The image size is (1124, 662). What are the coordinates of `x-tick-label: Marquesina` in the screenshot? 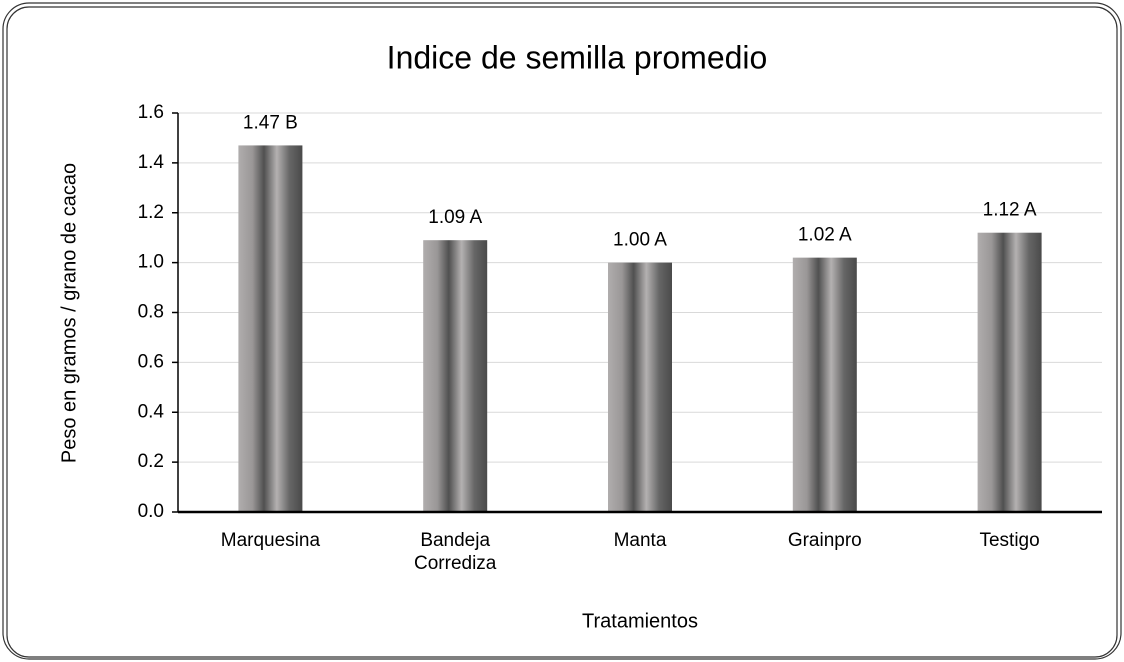 It's located at (270, 540).